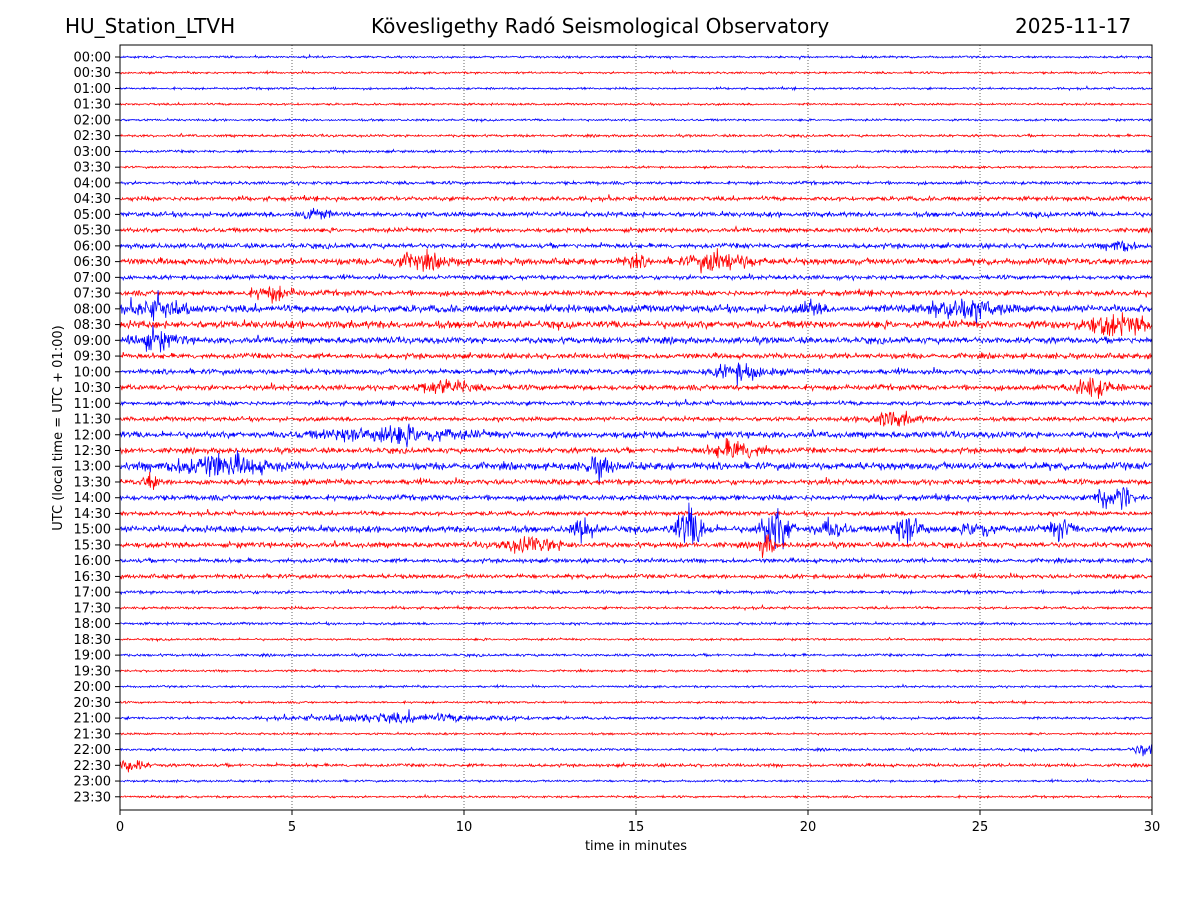  Describe the element at coordinates (92, 199) in the screenshot. I see `y-tick-label: 04:30` at that location.